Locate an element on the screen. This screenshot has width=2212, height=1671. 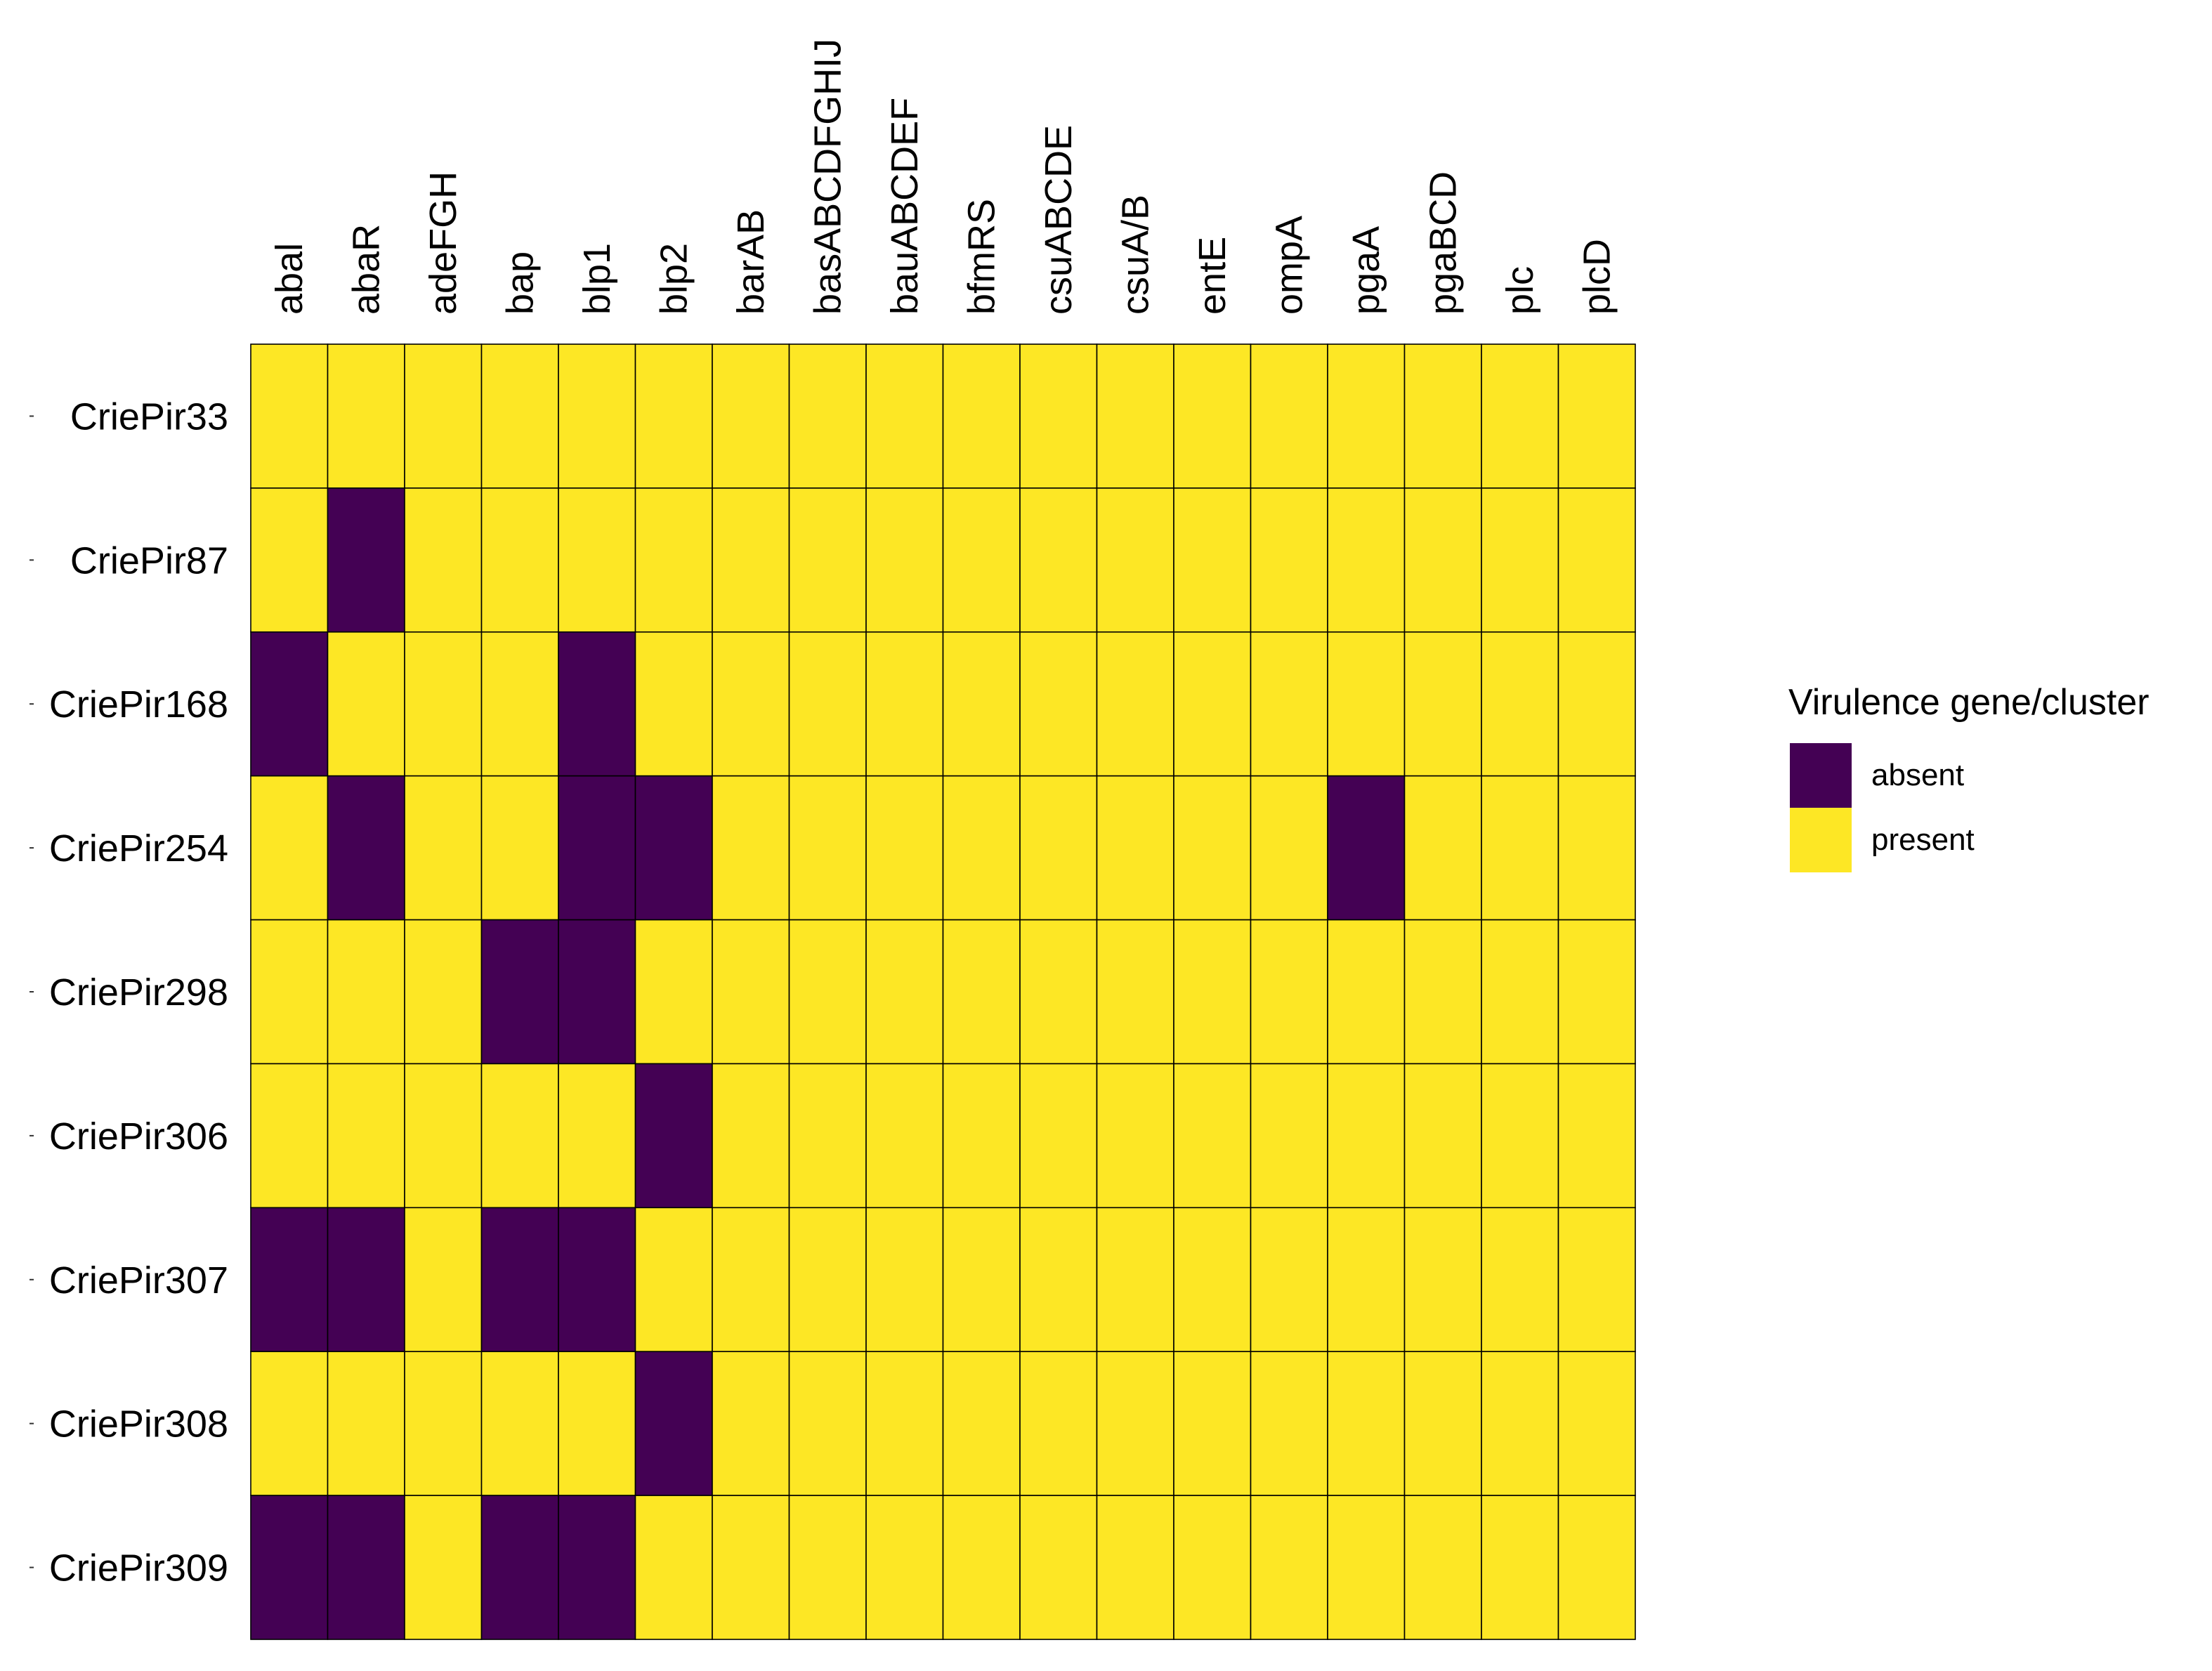
row-label: CriePir168 is located at coordinates (138, 705).